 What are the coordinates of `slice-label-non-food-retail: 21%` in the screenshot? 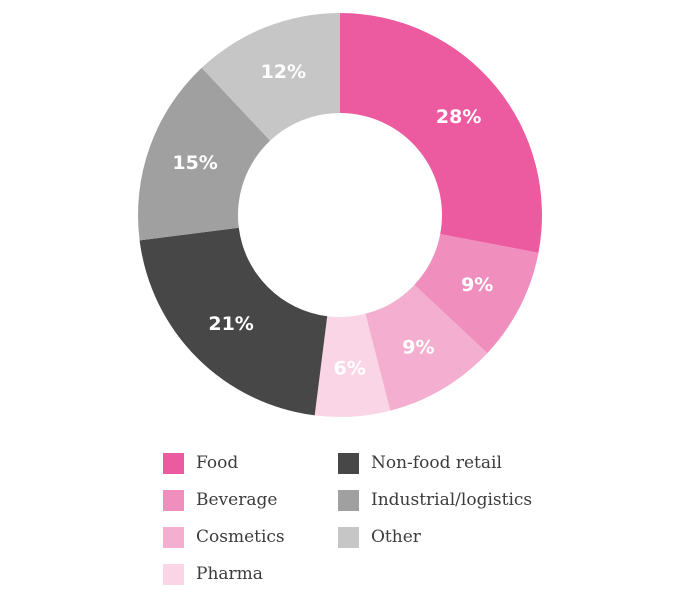 It's located at (230, 324).